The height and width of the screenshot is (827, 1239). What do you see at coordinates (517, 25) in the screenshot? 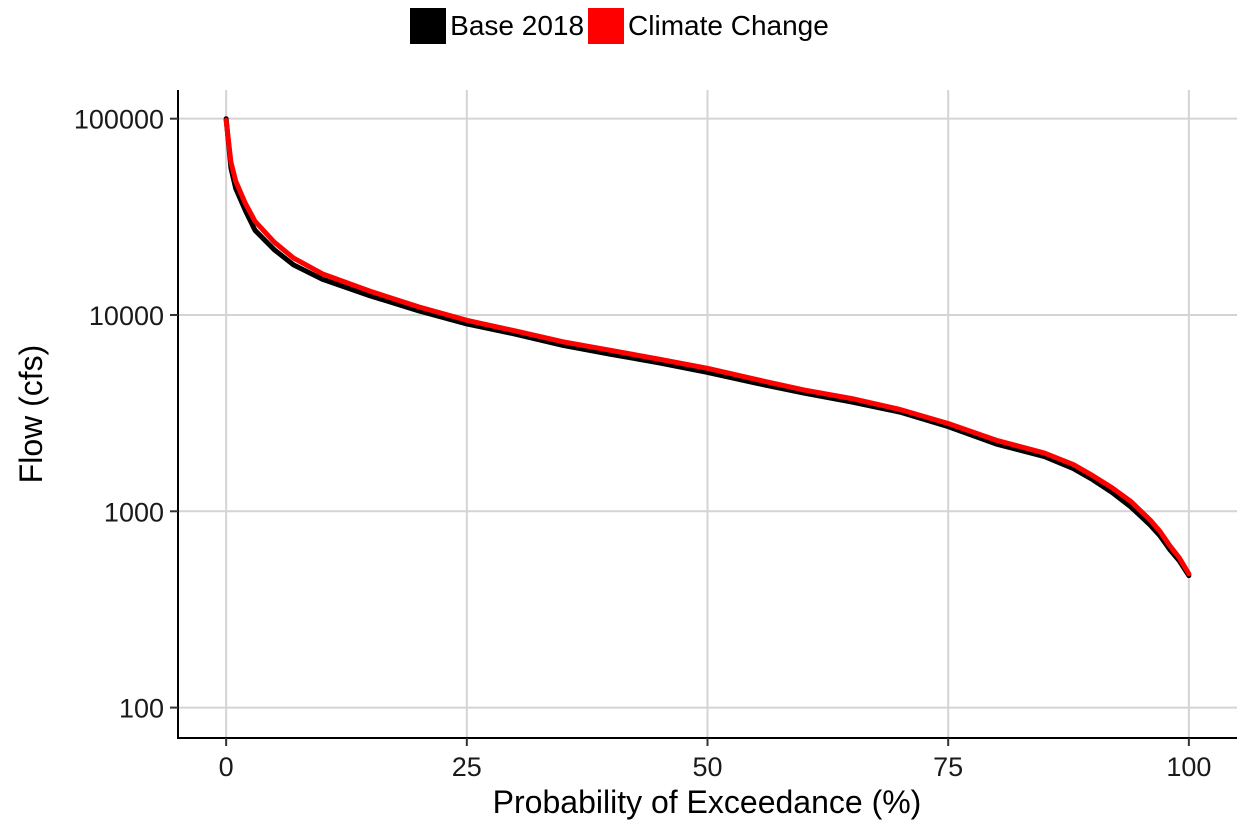
I see `legend-label-base-2018: Base 2018` at bounding box center [517, 25].